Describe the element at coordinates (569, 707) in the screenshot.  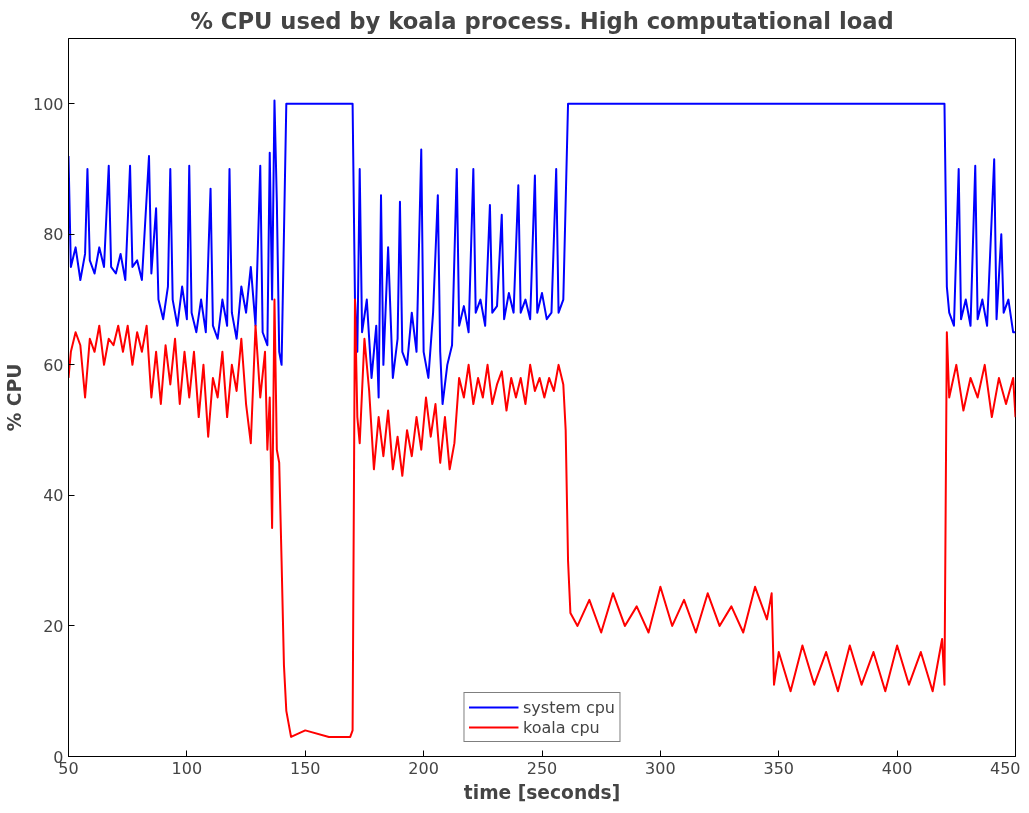
I see `legend-label: system cpu` at that location.